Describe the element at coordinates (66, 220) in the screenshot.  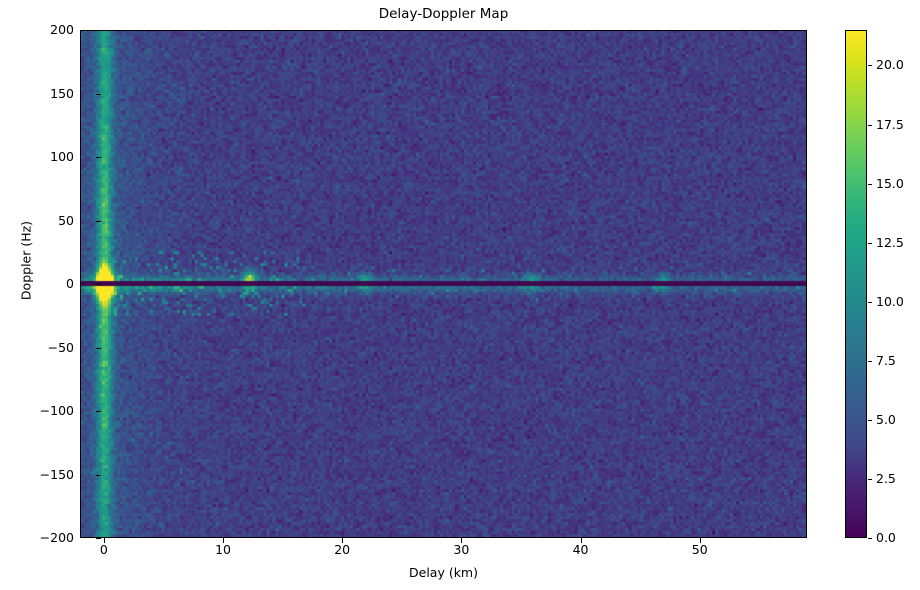
I see `y-tick-label: 50` at that location.